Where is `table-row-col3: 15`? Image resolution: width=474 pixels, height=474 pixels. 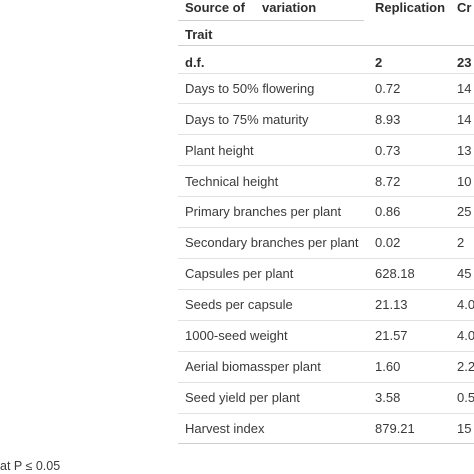 table-row-col3: 15 is located at coordinates (464, 428).